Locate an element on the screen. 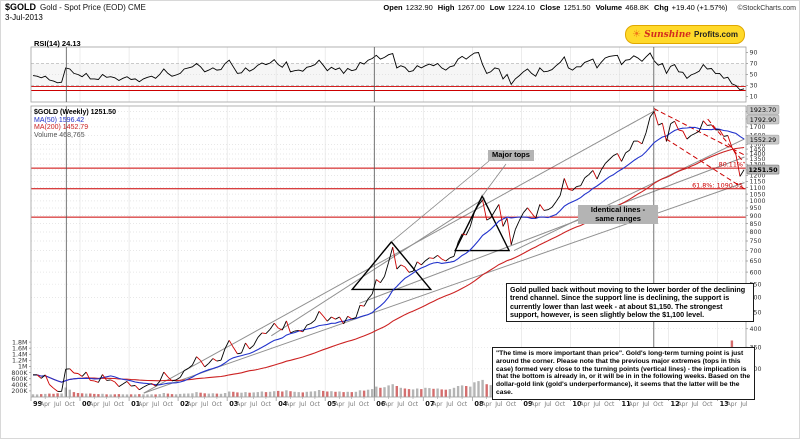 The height and width of the screenshot is (439, 800). chart-title: Gold - Spot Price (EOD) CME is located at coordinates (93, 7).